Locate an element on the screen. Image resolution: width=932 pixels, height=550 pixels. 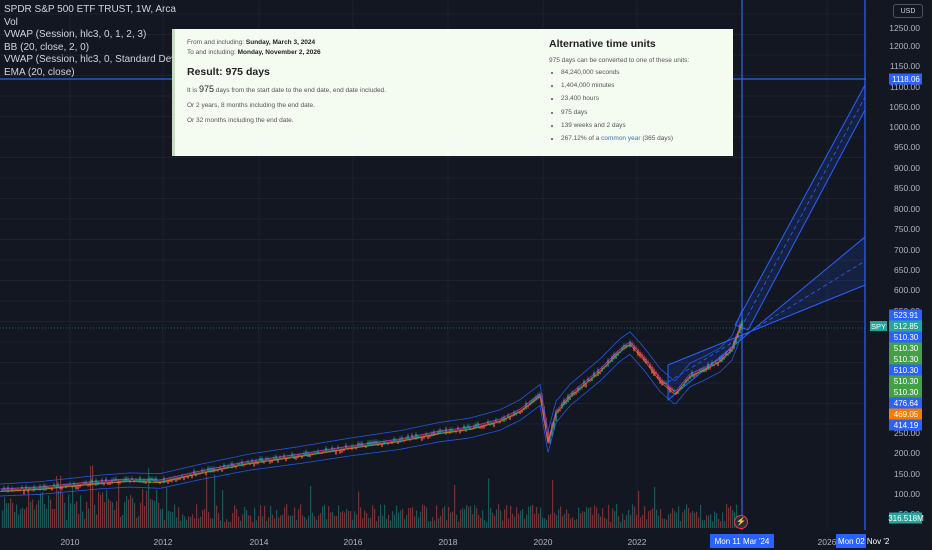
common-year-link: common year is located at coordinates (621, 139).